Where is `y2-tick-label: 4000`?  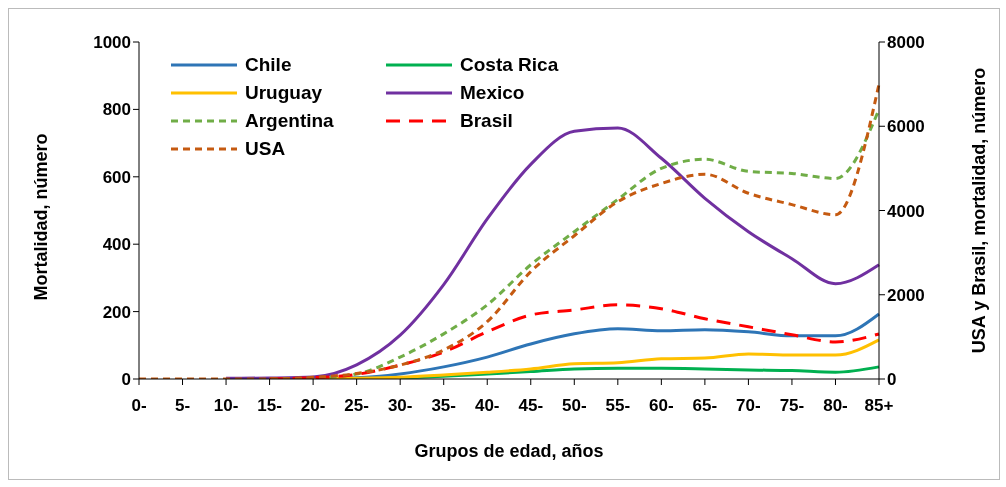 y2-tick-label: 4000 is located at coordinates (906, 211).